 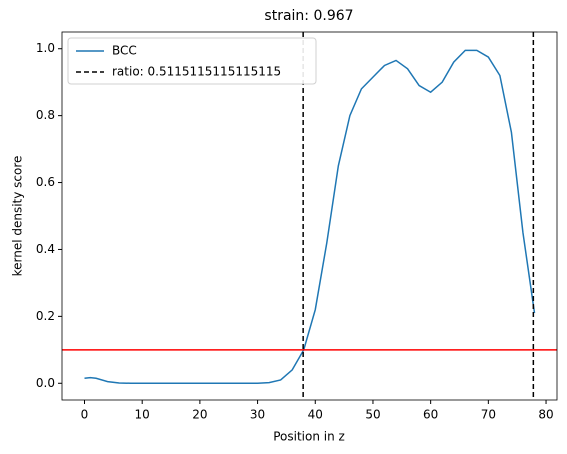 I want to click on y-axis-label: kernel density score, so click(x=18, y=216).